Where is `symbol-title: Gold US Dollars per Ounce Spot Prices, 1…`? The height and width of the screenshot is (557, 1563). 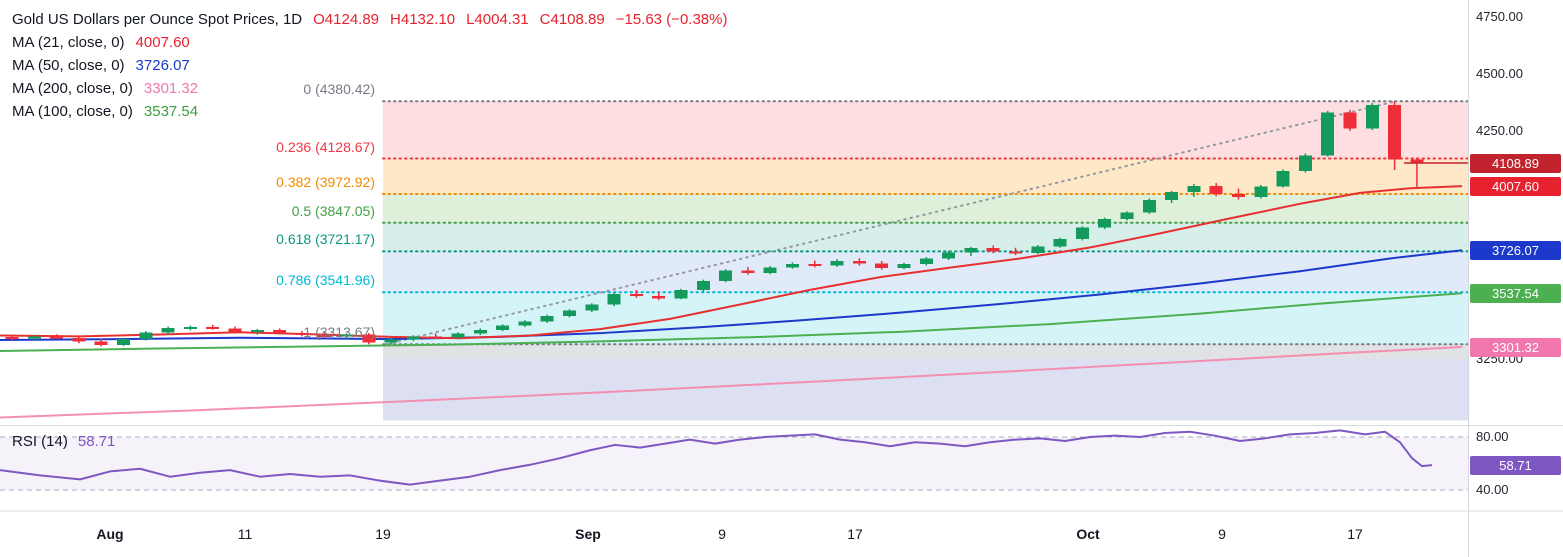 symbol-title: Gold US Dollars per Ounce Spot Prices, 1… is located at coordinates (157, 19).